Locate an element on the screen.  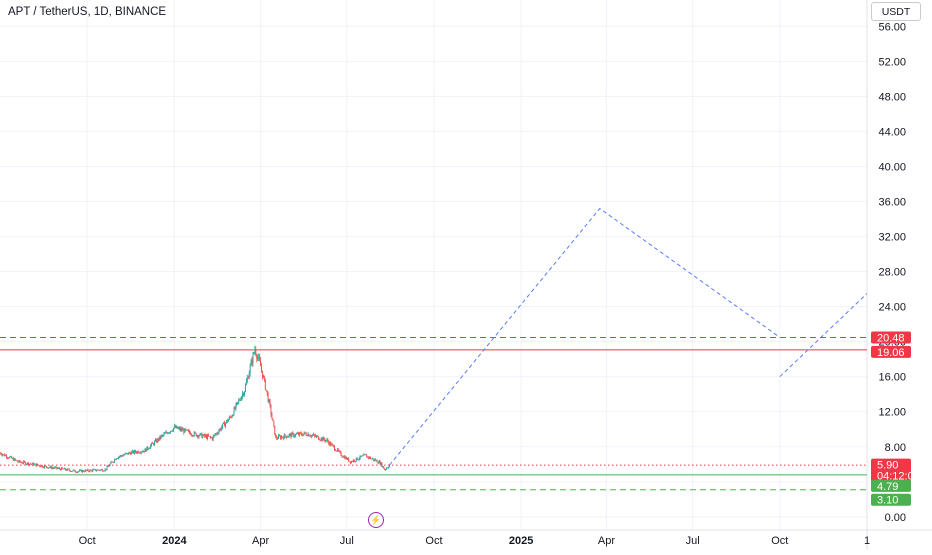
currency-unit-button: USDT is located at coordinates (896, 11).